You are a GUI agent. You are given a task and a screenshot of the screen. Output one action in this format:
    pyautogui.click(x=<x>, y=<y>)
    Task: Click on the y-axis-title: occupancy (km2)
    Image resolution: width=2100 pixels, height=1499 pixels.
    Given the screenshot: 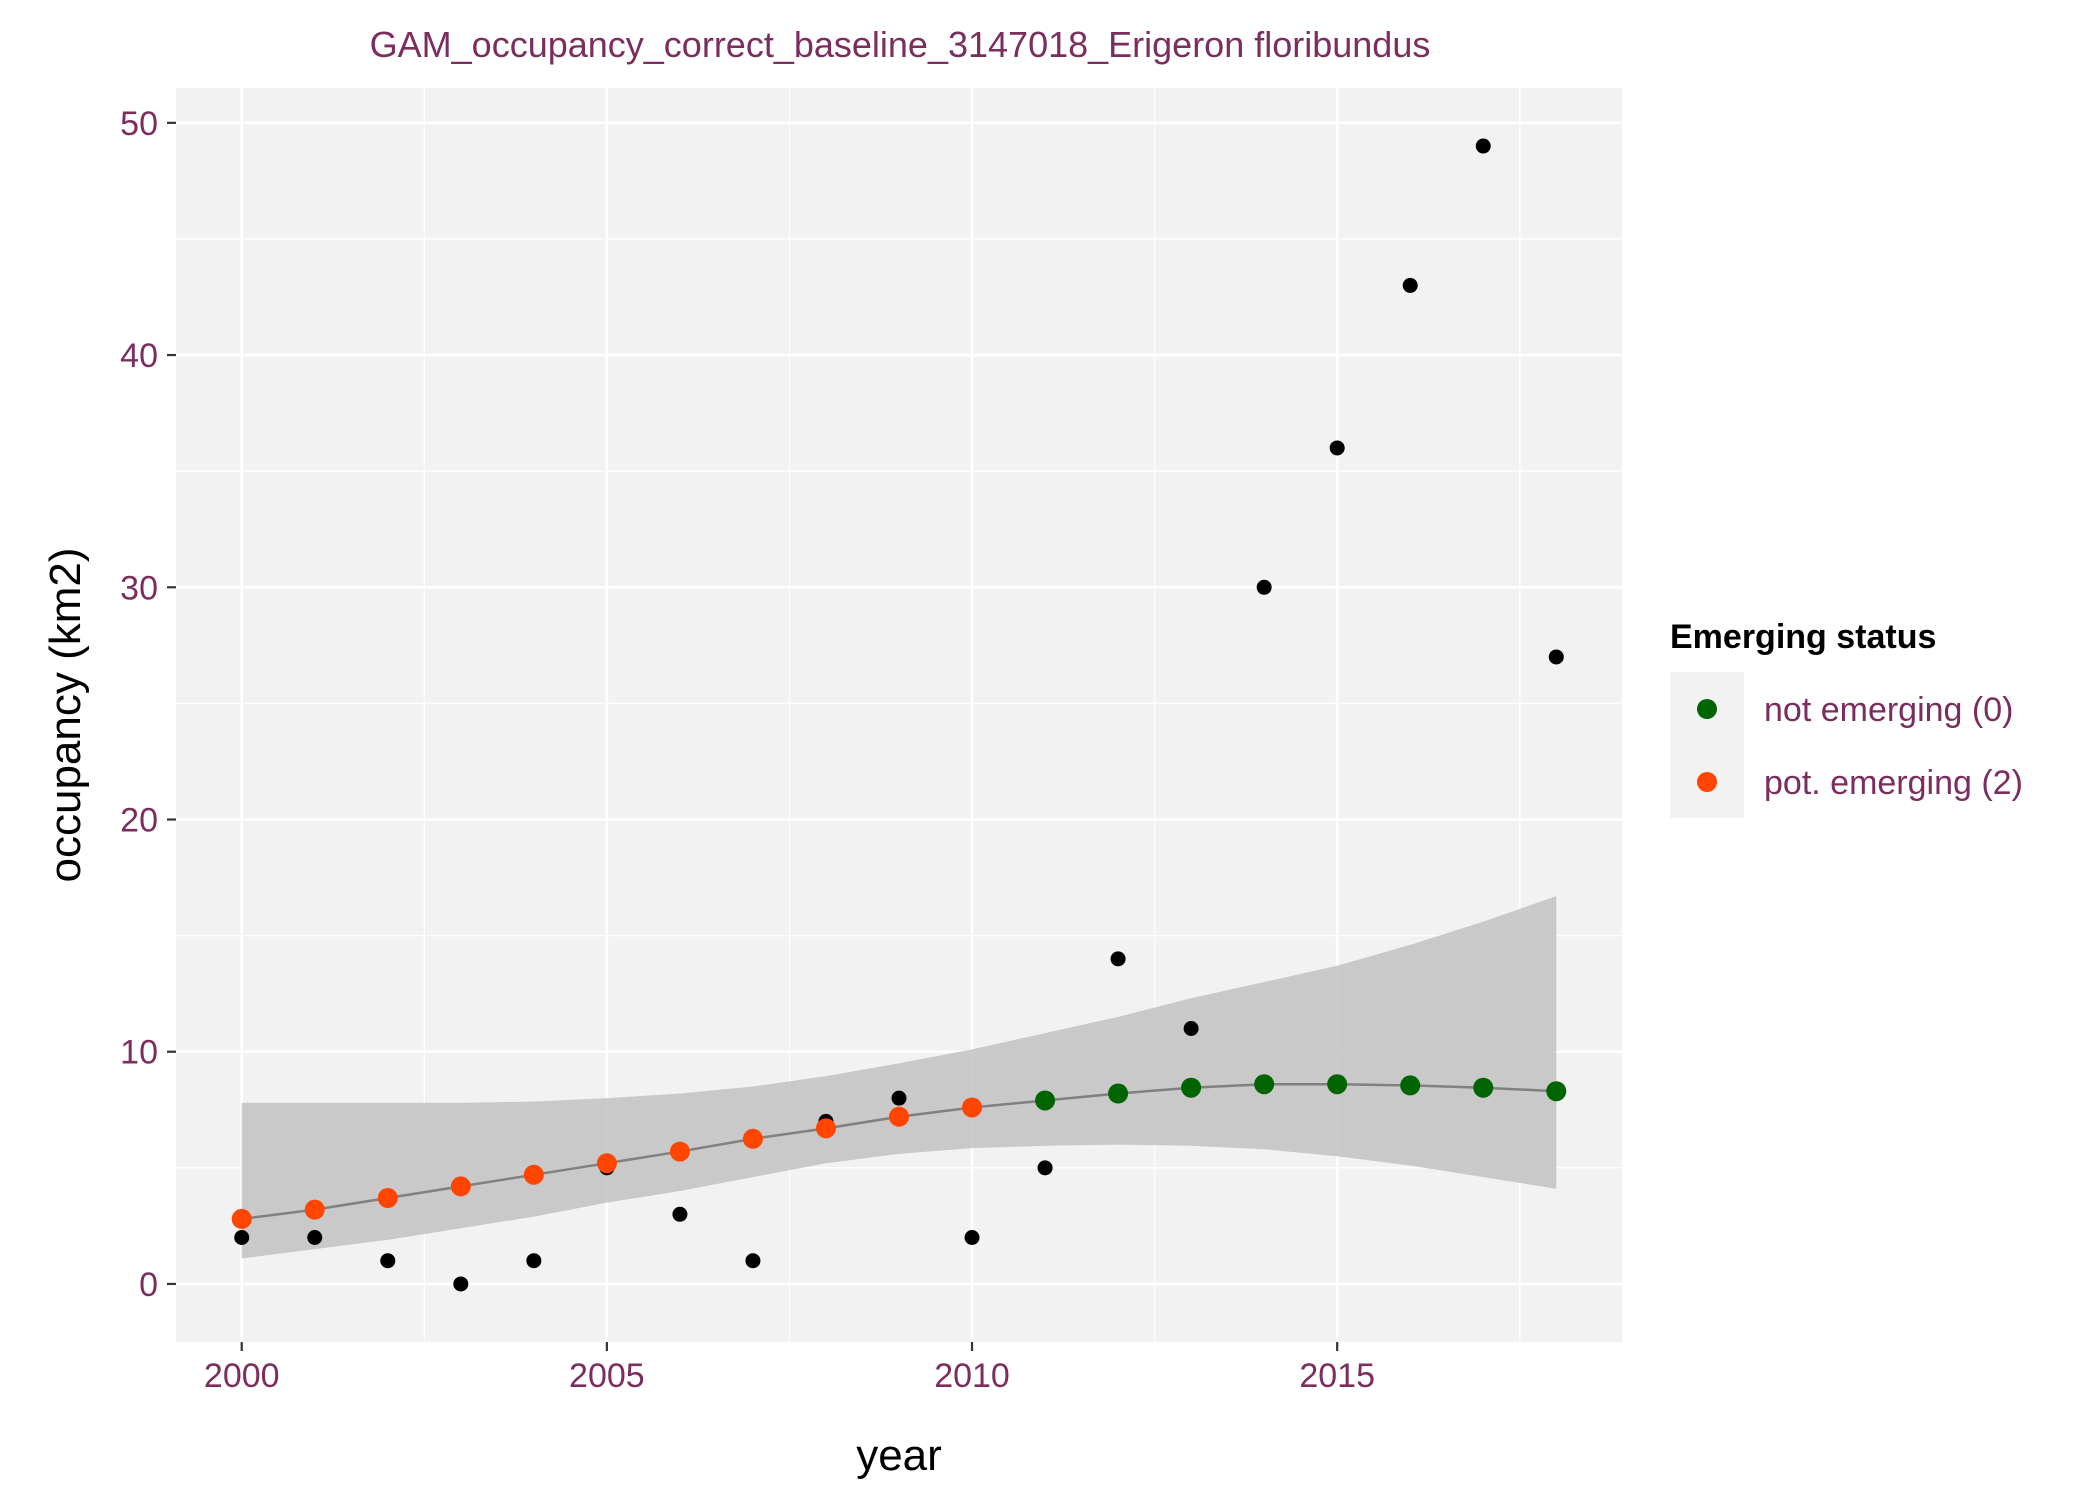 What is the action you would take?
    pyautogui.click(x=65, y=714)
    